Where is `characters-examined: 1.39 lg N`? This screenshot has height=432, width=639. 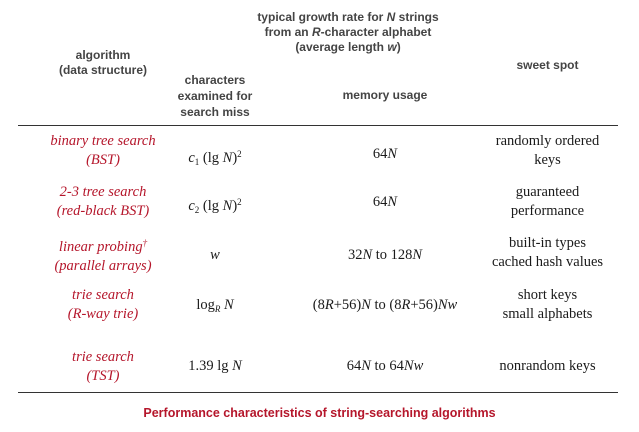 characters-examined: 1.39 lg N is located at coordinates (215, 366).